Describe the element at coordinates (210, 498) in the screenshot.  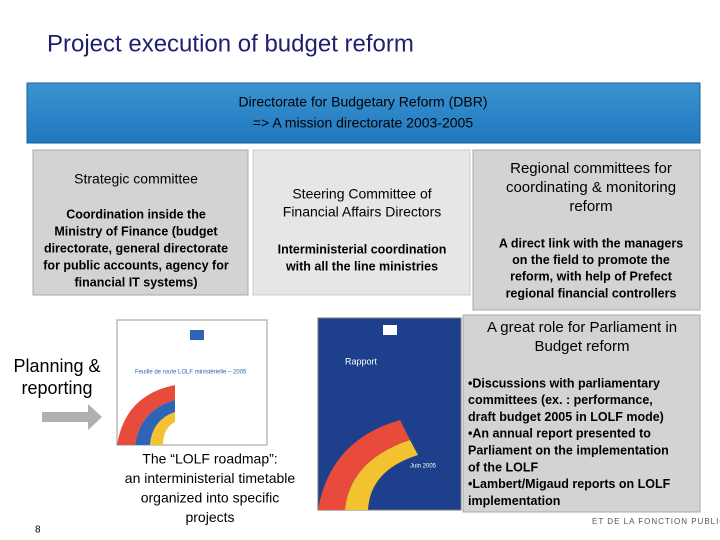
I see `caption-line: organized into specific` at that location.